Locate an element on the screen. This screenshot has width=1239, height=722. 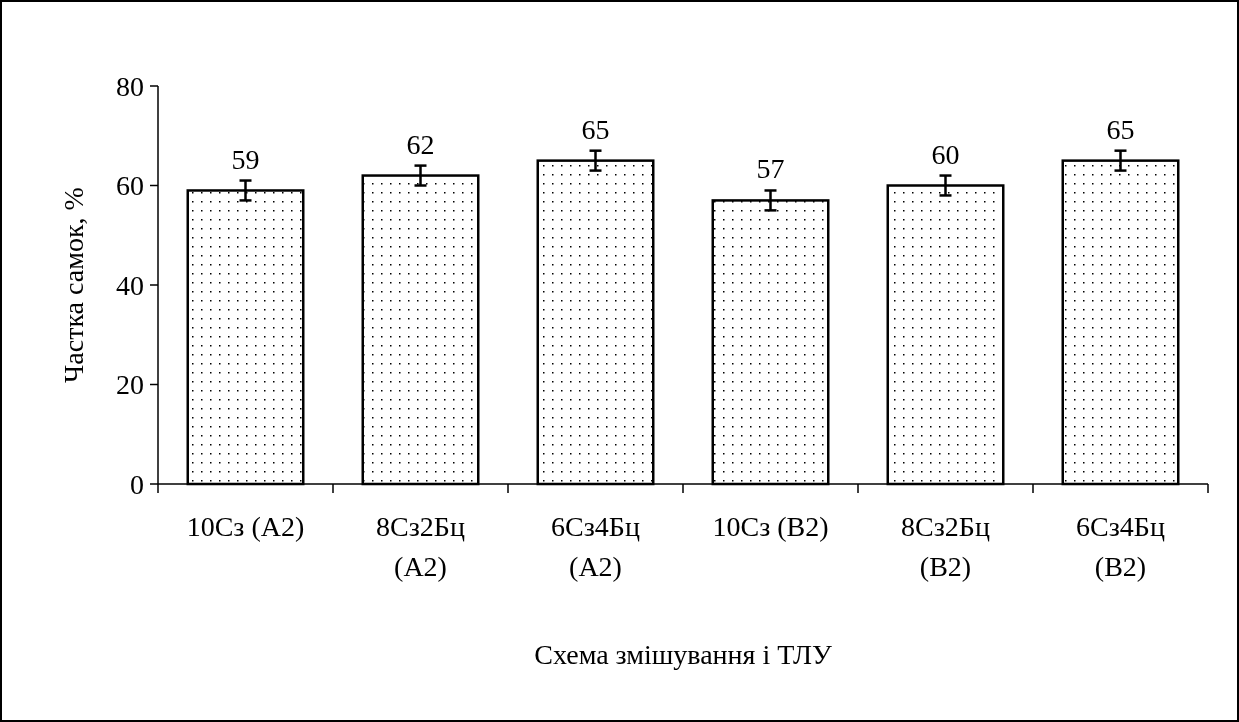
y-tick-label: 20 is located at coordinates (130, 385).